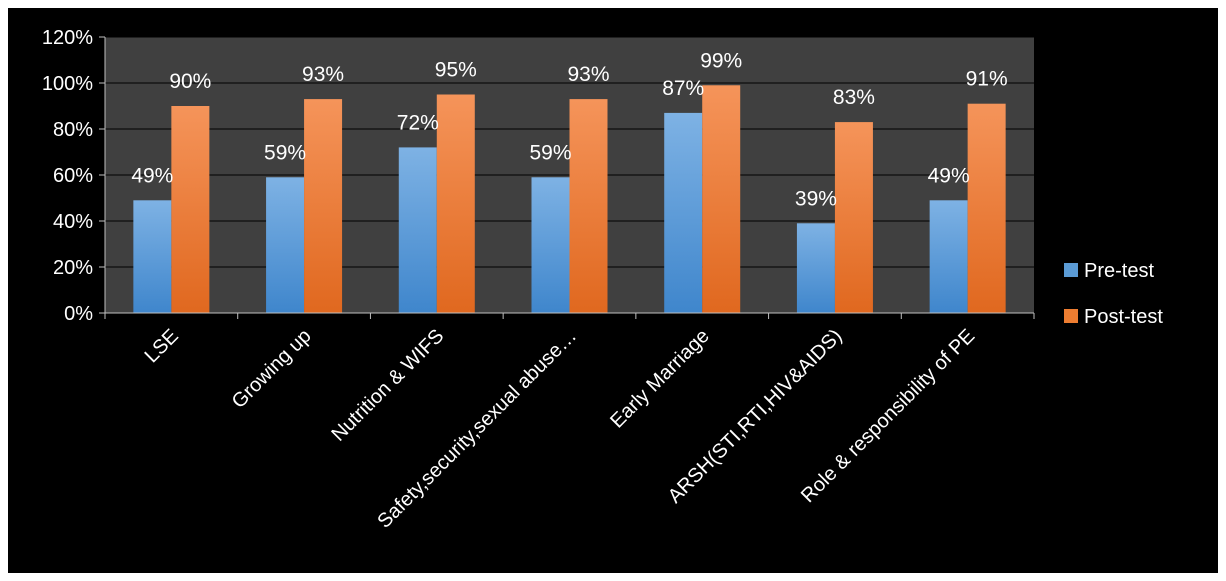  What do you see at coordinates (73, 268) in the screenshot?
I see `y-tick-label: 20%` at bounding box center [73, 268].